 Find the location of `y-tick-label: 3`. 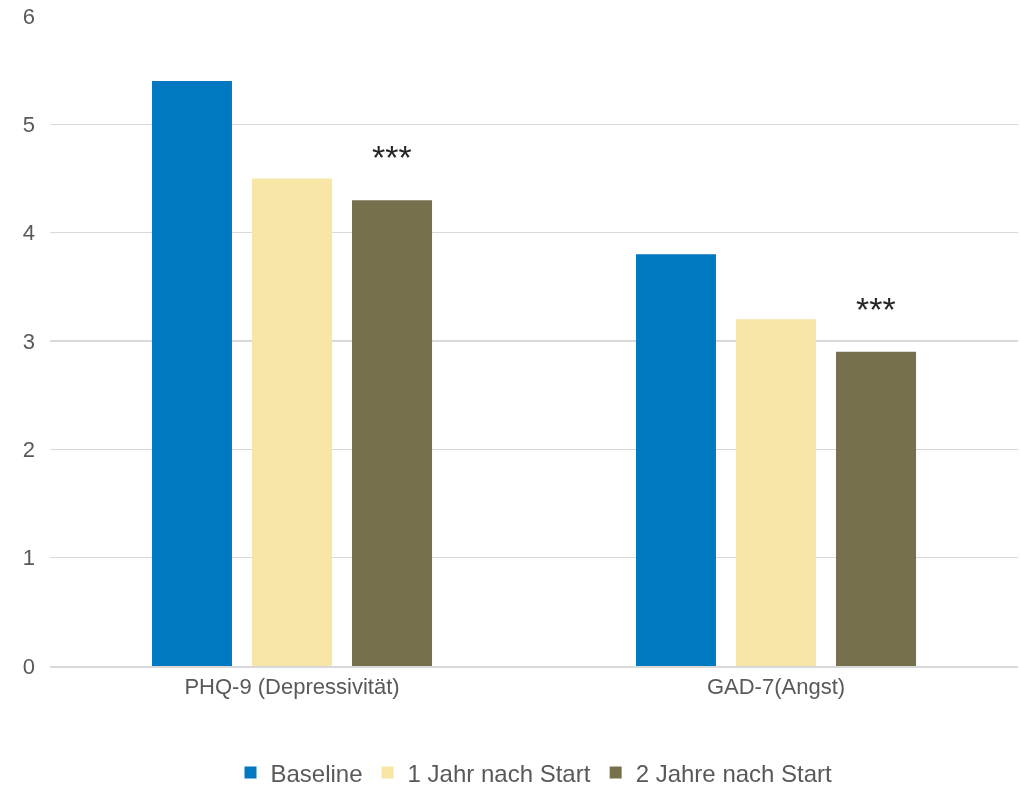

y-tick-label: 3 is located at coordinates (28, 341).